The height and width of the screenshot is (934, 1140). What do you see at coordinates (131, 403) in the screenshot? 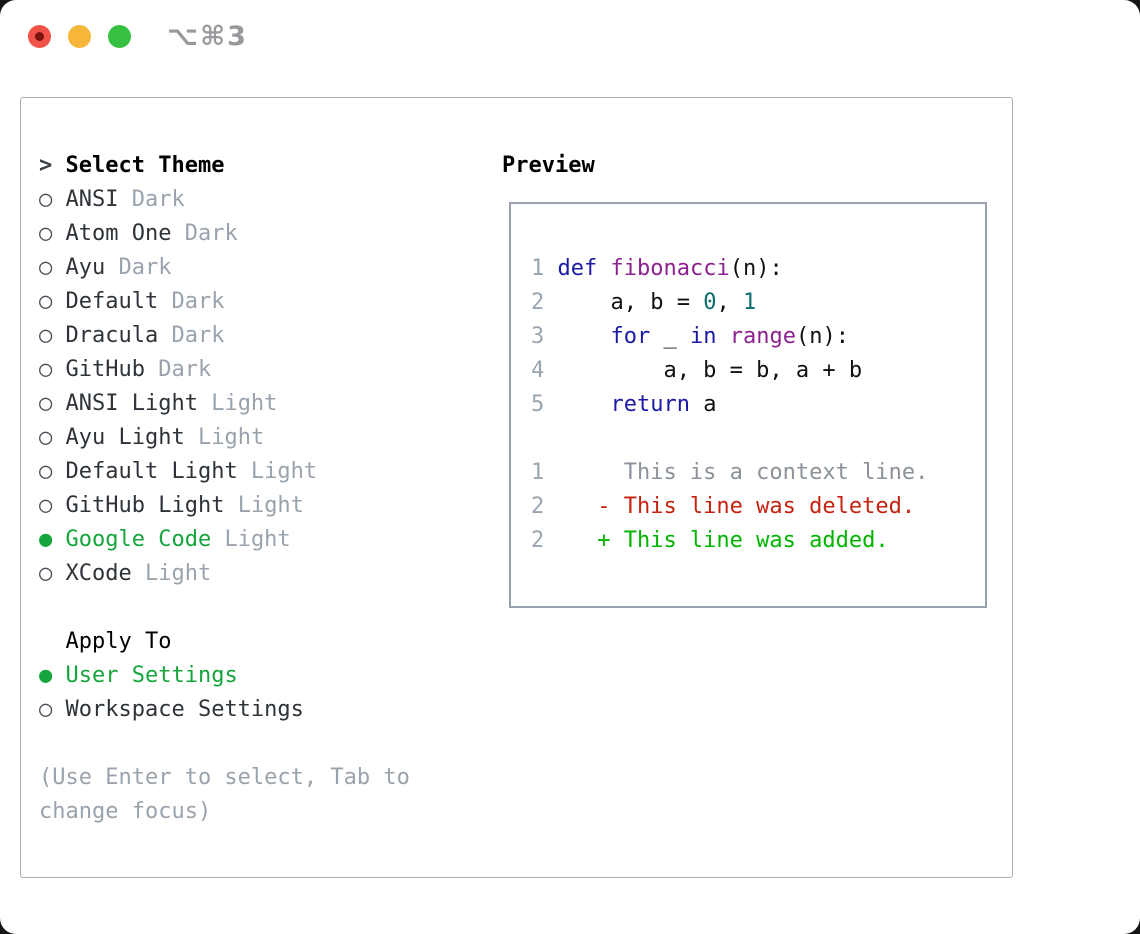
I see `theme-name: ANSI Light` at bounding box center [131, 403].